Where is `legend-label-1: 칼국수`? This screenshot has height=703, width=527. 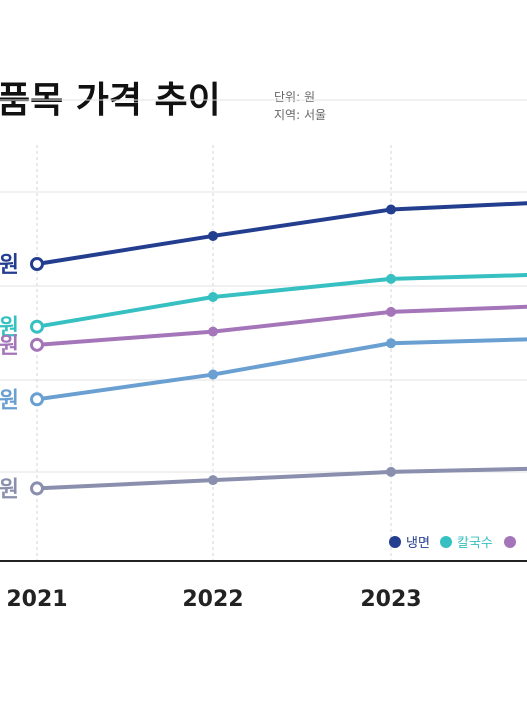
legend-label-1: 칼국수 is located at coordinates (475, 543).